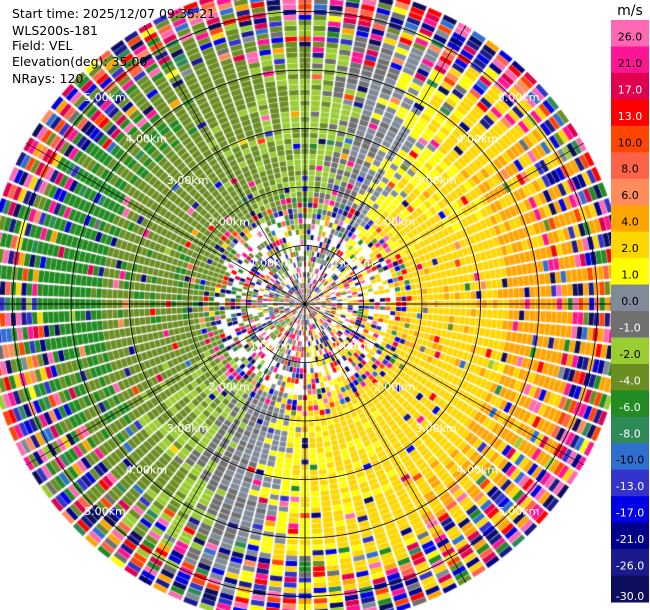 The height and width of the screenshot is (610, 650). Describe the element at coordinates (630, 116) in the screenshot. I see `colorbar-tick-label: 13.0` at that location.